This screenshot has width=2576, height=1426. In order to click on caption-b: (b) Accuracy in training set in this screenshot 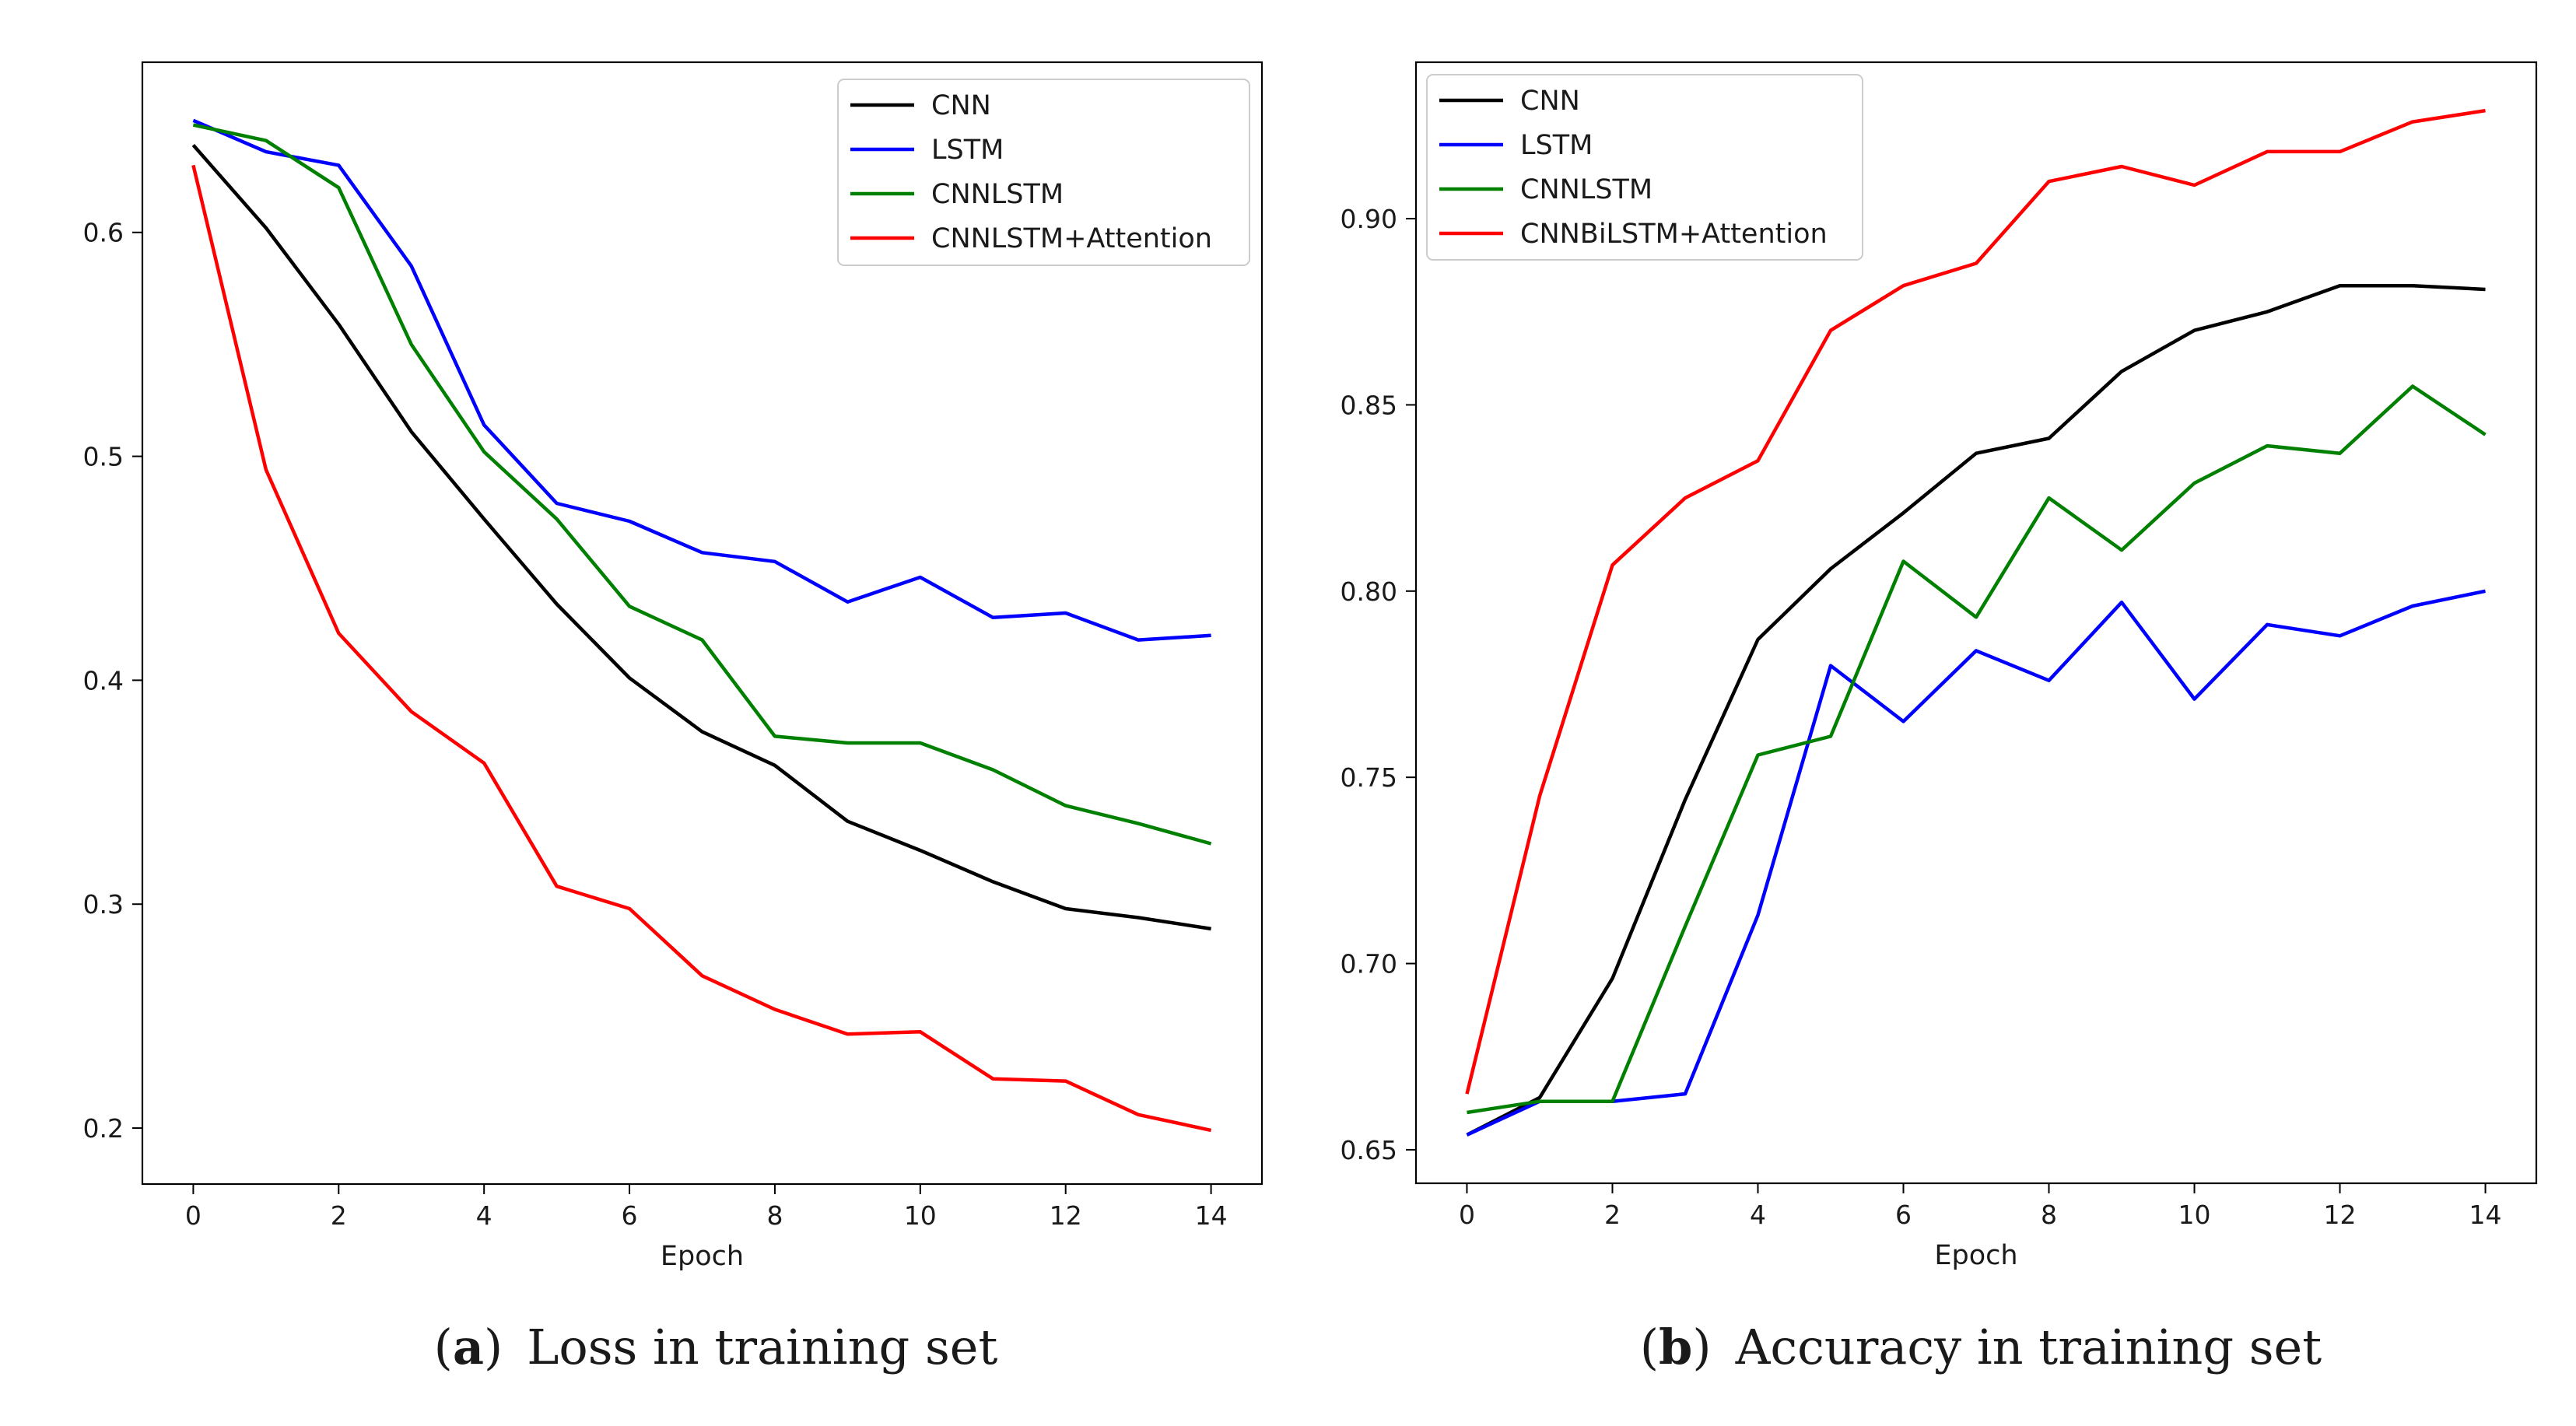, I will do `click(1981, 1347)`.